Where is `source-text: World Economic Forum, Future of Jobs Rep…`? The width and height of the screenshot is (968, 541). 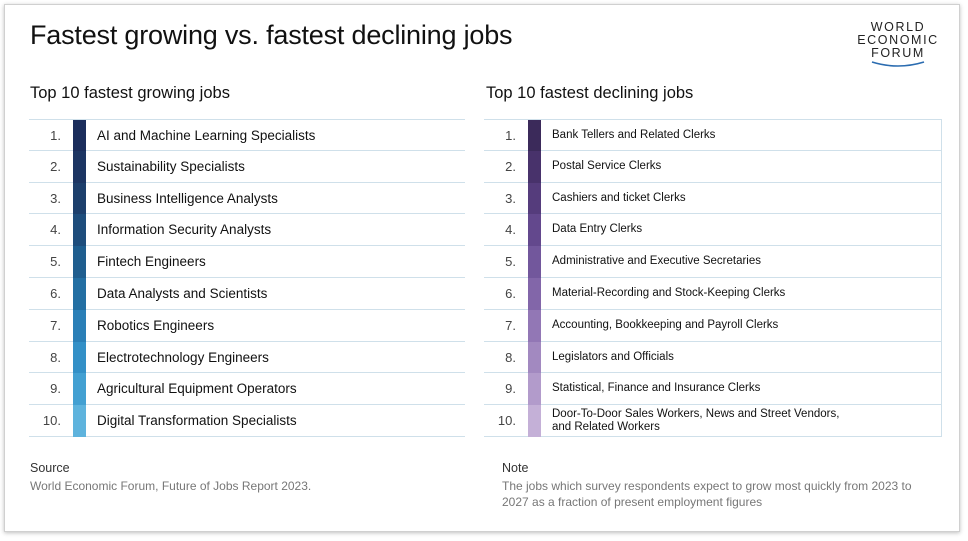
source-text: World Economic Forum, Future of Jobs Rep… is located at coordinates (171, 486).